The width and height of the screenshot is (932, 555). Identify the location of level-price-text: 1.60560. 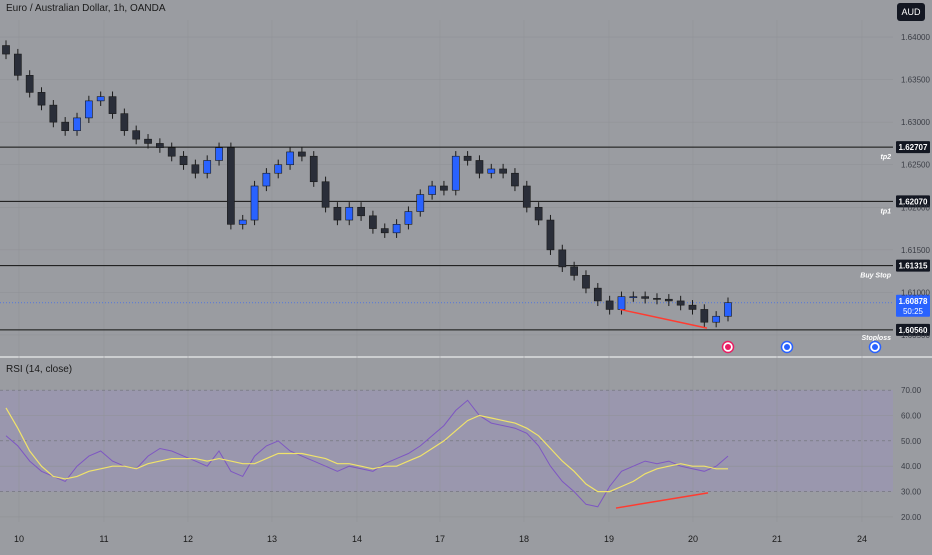
(913, 330).